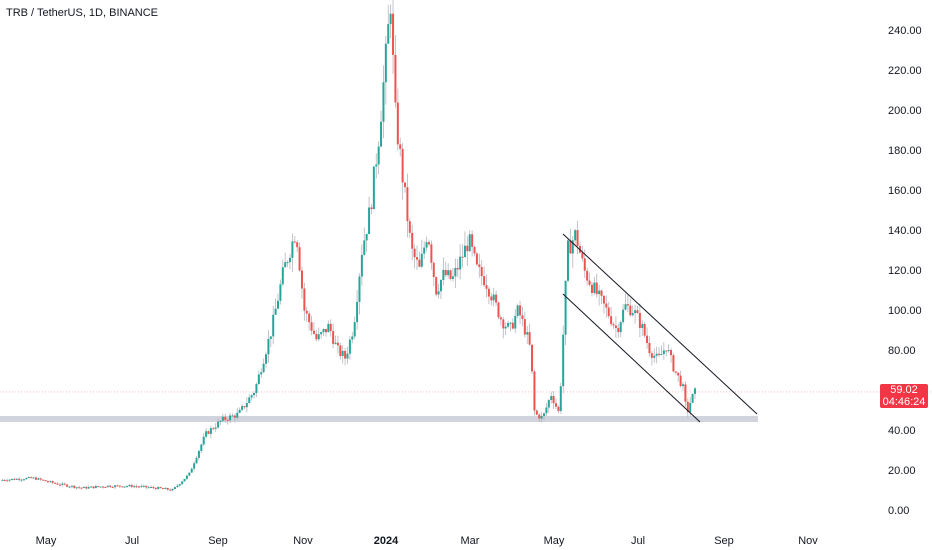 This screenshot has height=550, width=932. What do you see at coordinates (638, 541) in the screenshot?
I see `x-tick-label: Jul` at bounding box center [638, 541].